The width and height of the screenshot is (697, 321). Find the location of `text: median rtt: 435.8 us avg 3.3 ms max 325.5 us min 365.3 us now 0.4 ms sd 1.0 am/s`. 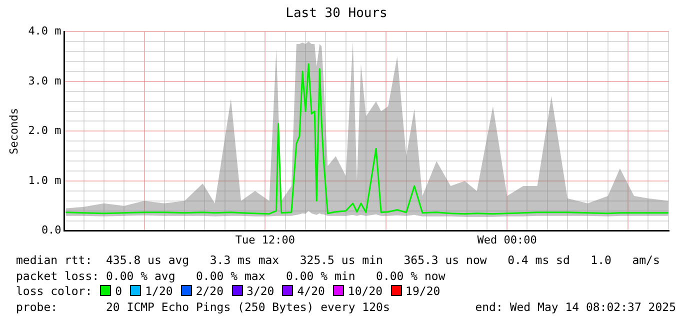

text: median rtt: 435.8 us avg 3.3 ms max 325.5 us min 365.3 us now 0.4 ms sd 1.0 am/s is located at coordinates (338, 260).